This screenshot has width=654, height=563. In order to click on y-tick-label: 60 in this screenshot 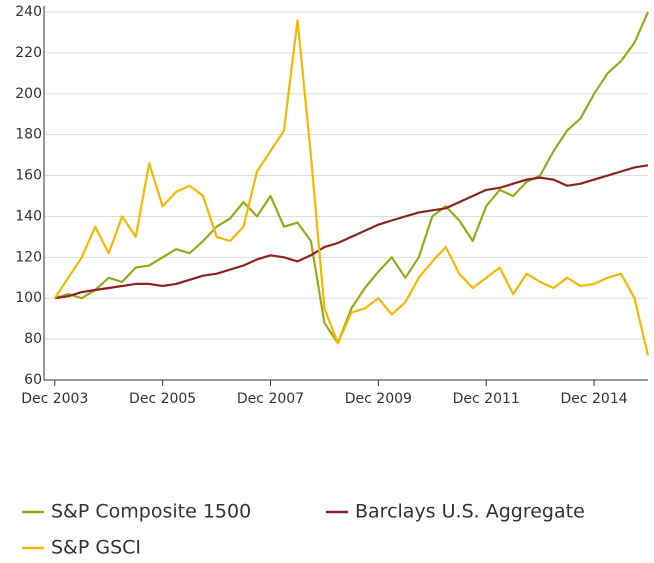, I will do `click(33, 380)`.